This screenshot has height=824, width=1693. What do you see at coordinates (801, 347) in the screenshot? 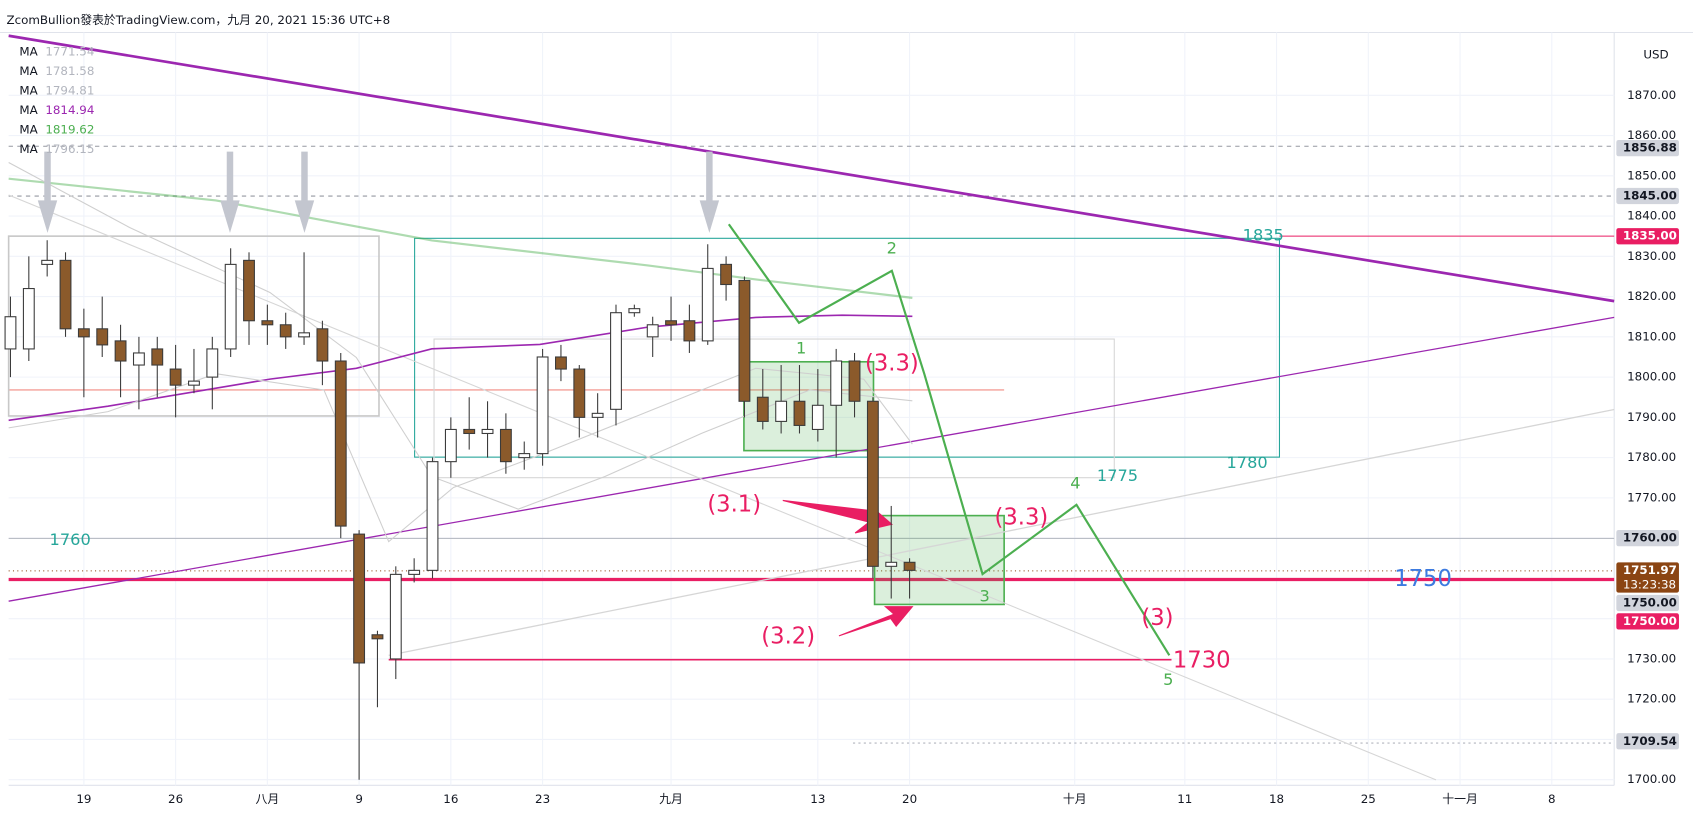
I see `annotation: 1` at bounding box center [801, 347].